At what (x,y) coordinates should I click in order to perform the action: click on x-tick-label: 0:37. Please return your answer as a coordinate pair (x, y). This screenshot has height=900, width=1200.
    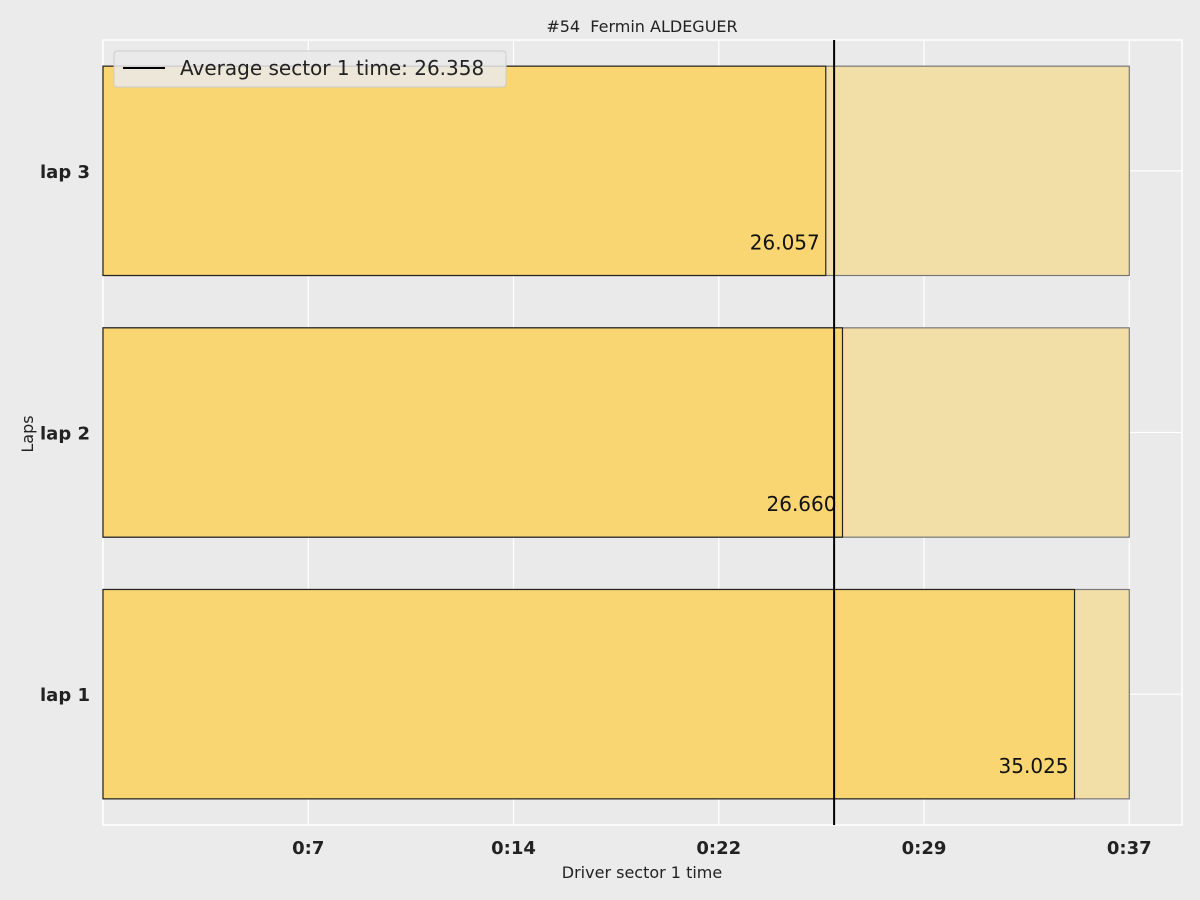
    Looking at the image, I should click on (1129, 848).